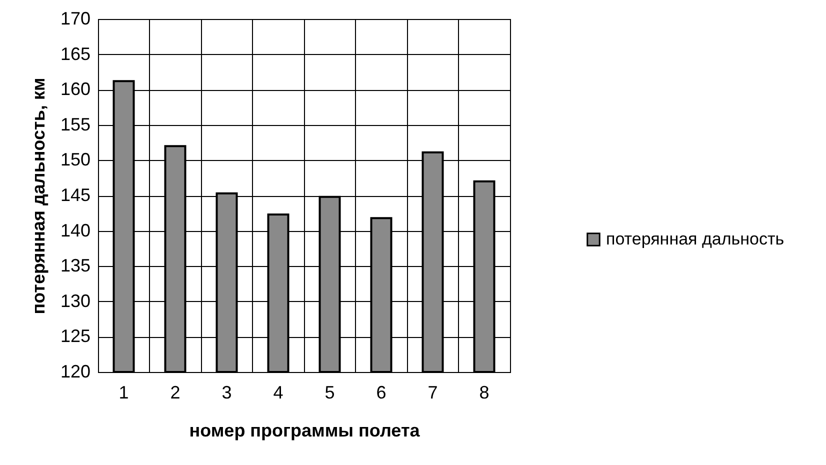  What do you see at coordinates (75, 124) in the screenshot?
I see `y-tick-label: 155` at bounding box center [75, 124].